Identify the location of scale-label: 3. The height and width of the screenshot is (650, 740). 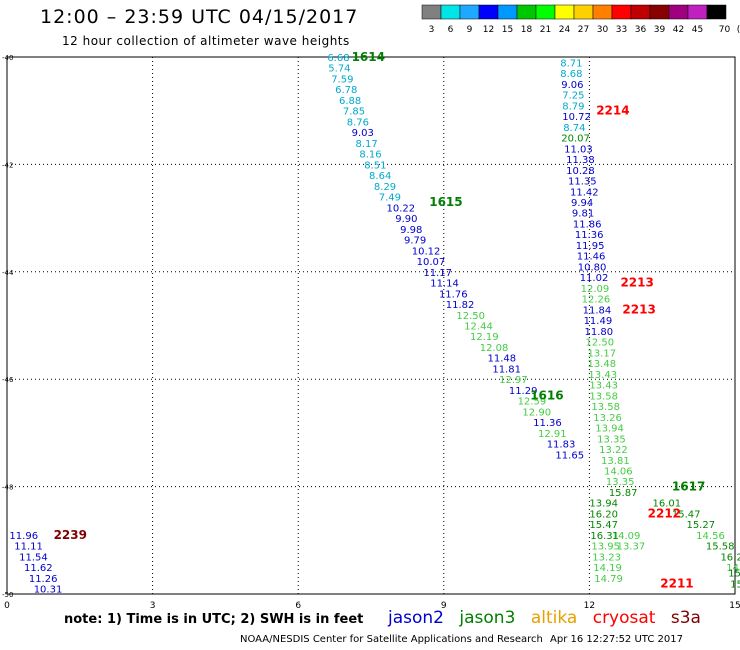
(432, 30).